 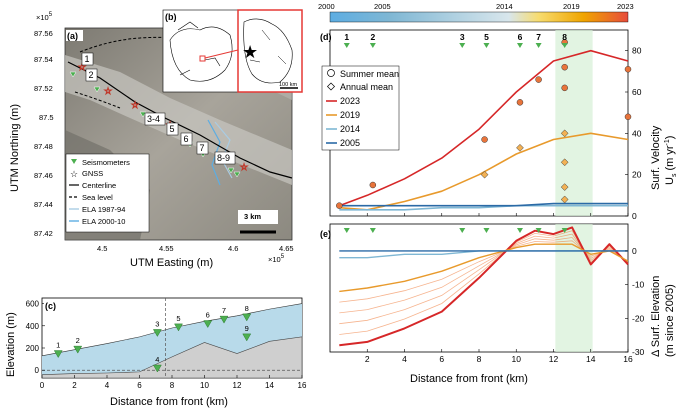 I want to click on x-tick-label: 8, so click(x=479, y=359).